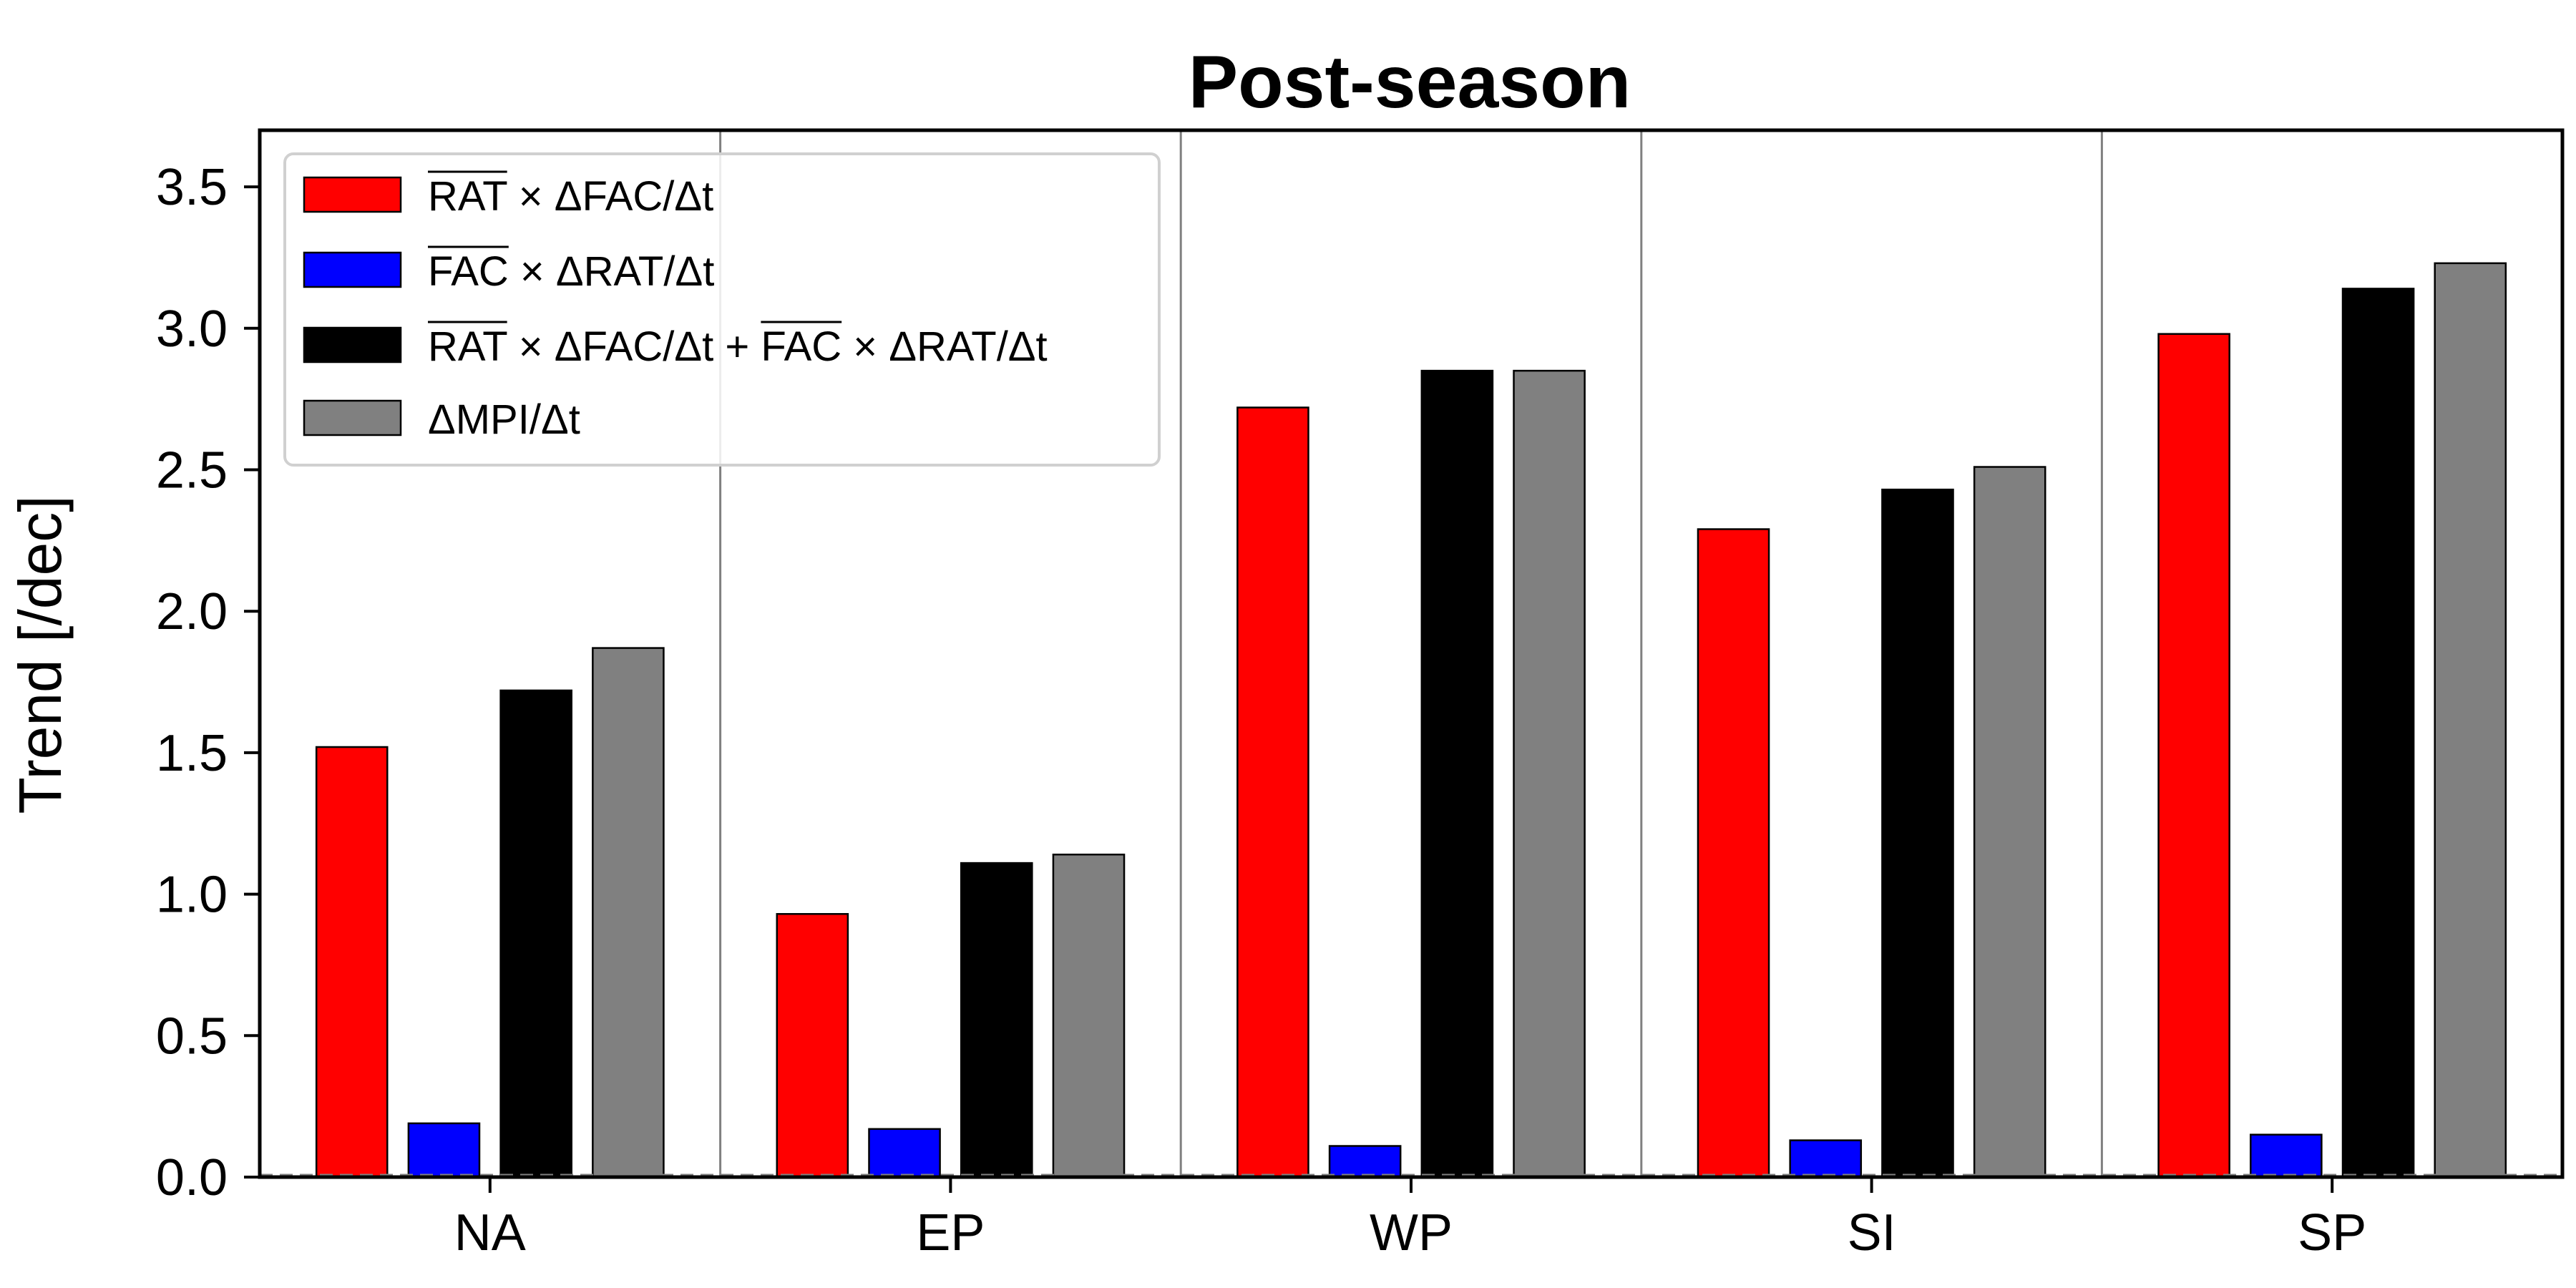 This screenshot has width=2576, height=1288. What do you see at coordinates (192, 753) in the screenshot?
I see `y-tick-label: 1.5` at bounding box center [192, 753].